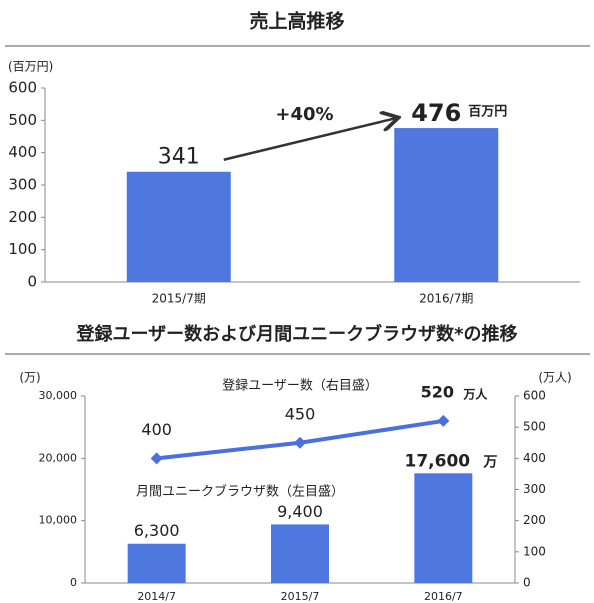 Image resolution: width=594 pixels, height=603 pixels. What do you see at coordinates (58, 520) in the screenshot?
I see `tick-label: 10,000` at bounding box center [58, 520].